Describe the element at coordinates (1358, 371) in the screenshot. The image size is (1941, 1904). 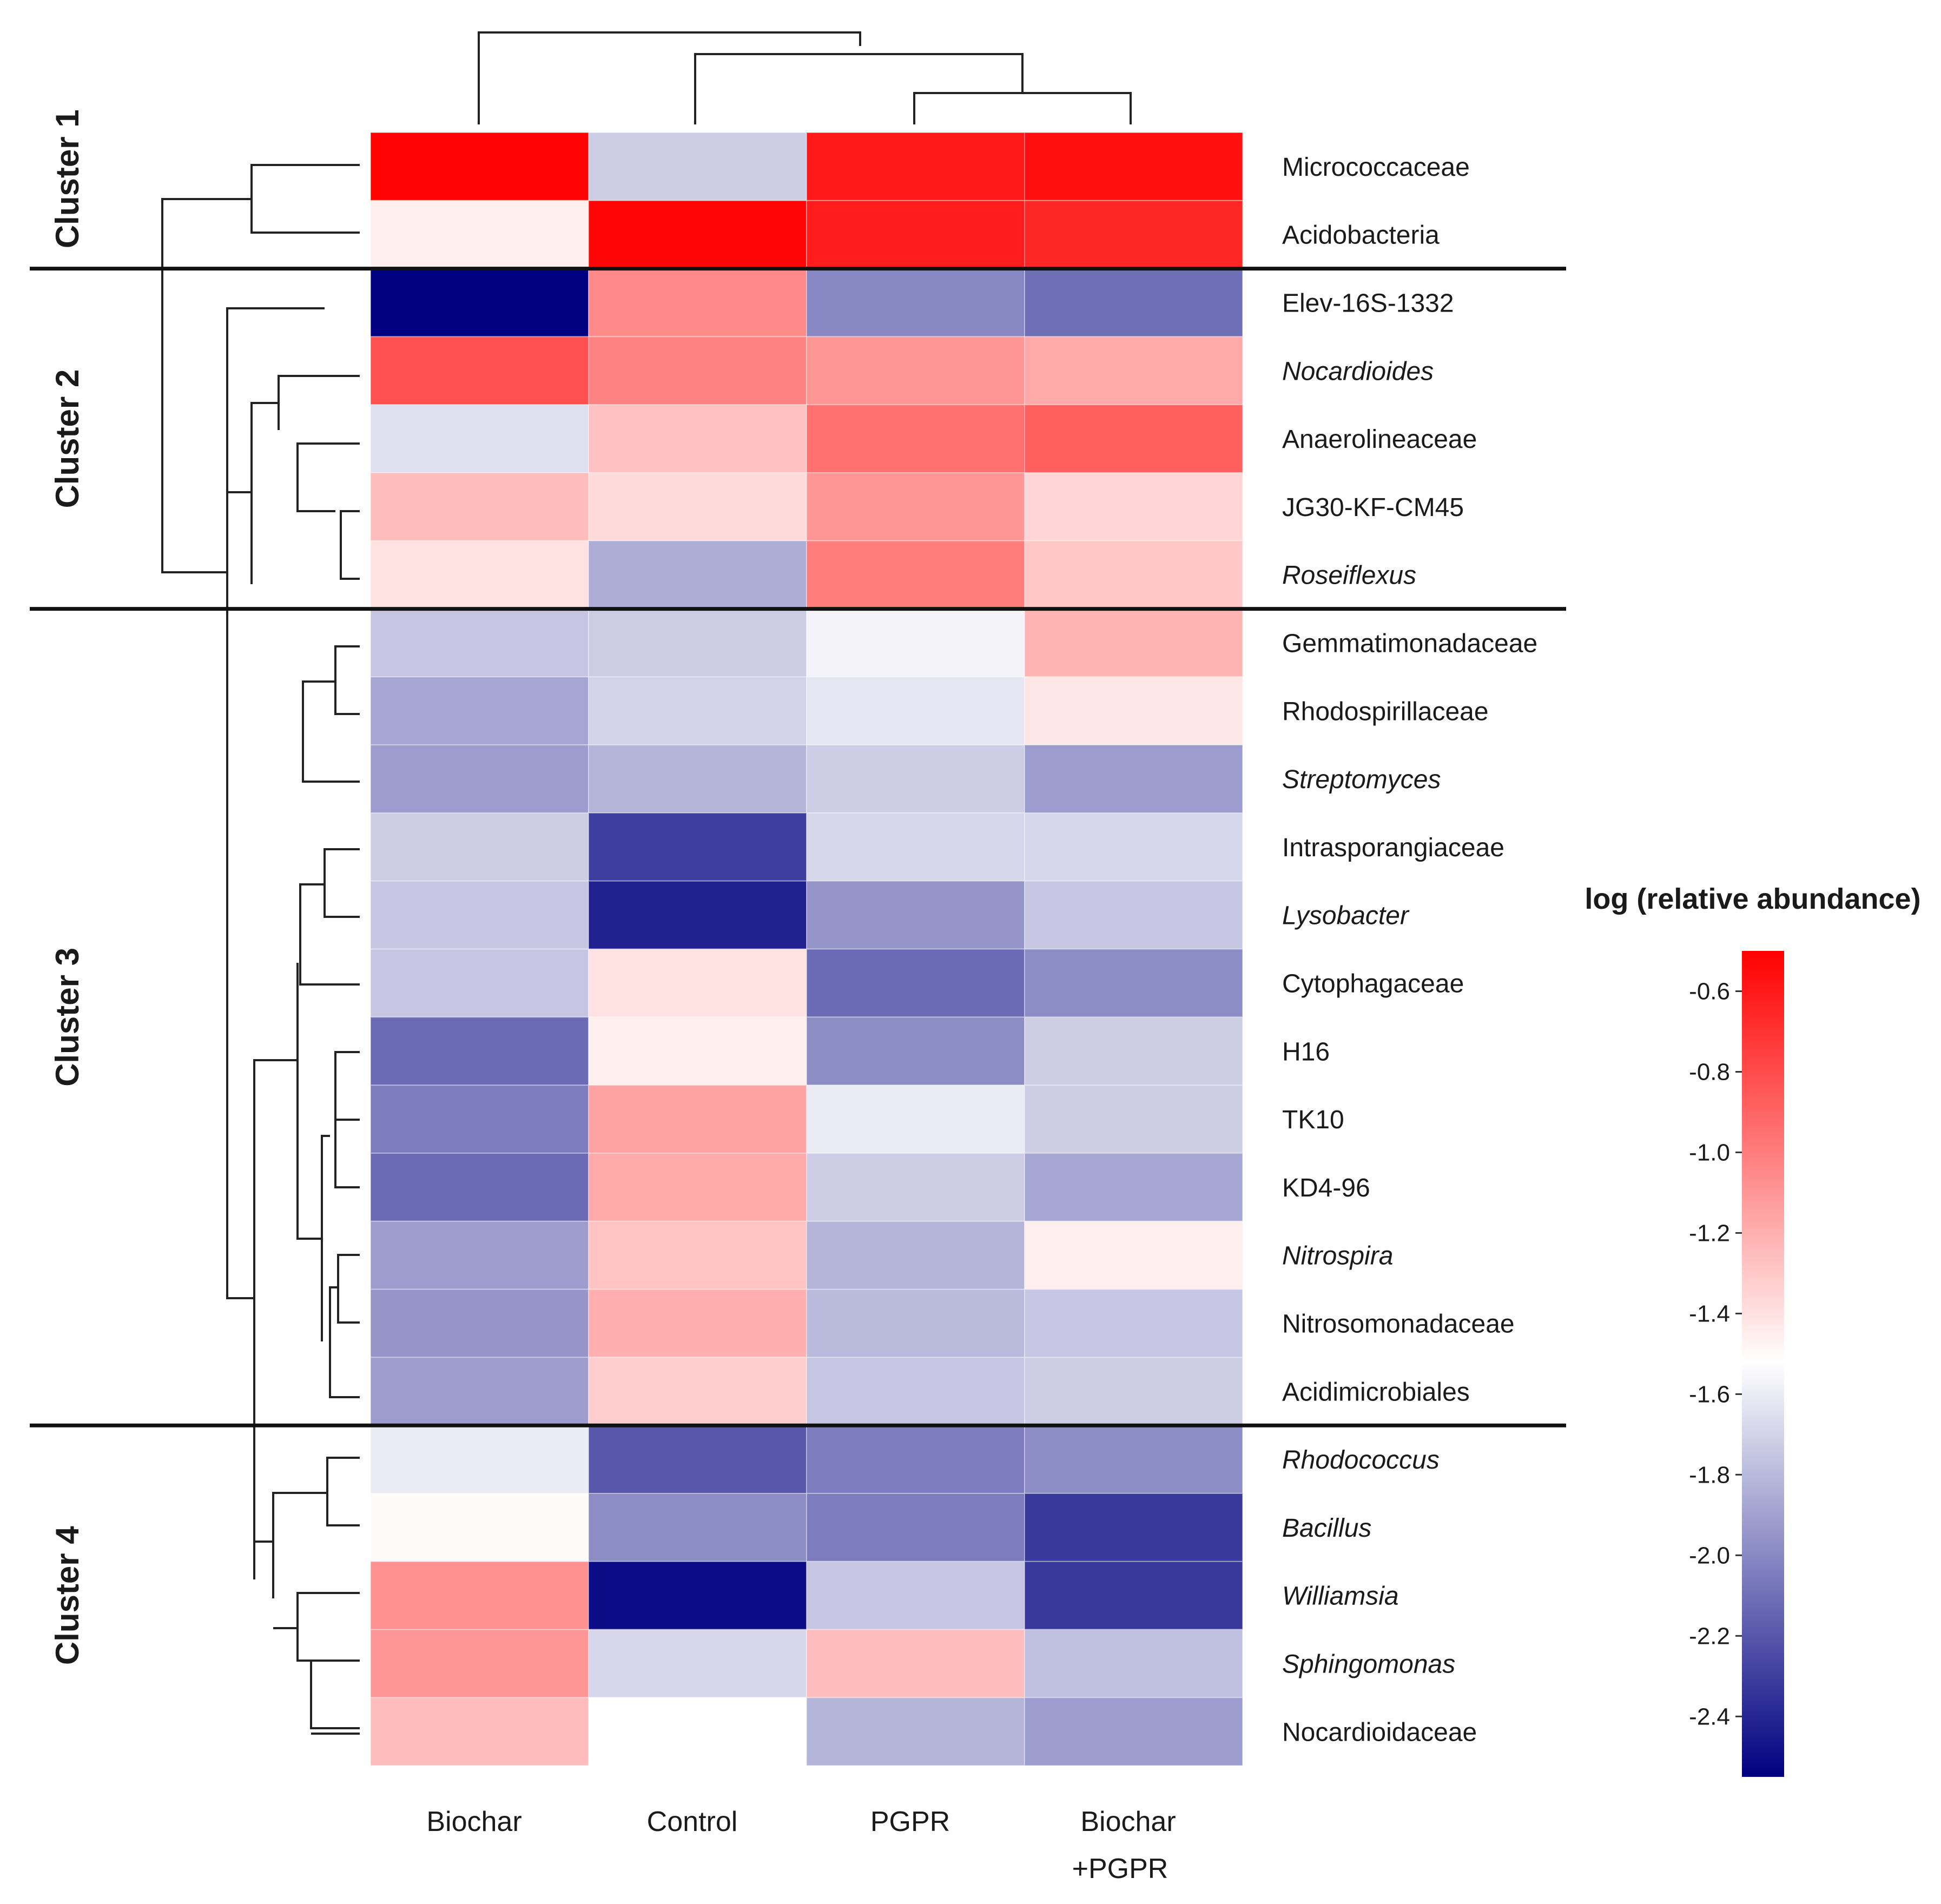
I see `row-label: Nocardioides` at that location.